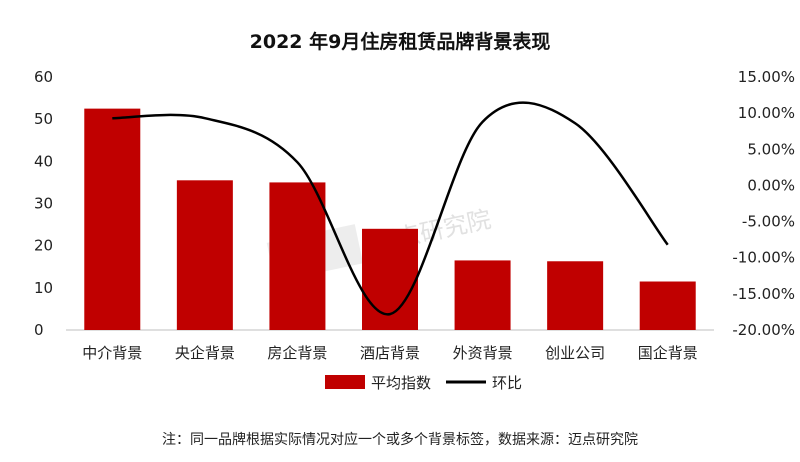  What do you see at coordinates (507, 383) in the screenshot?
I see `legend-label-line: 环比` at bounding box center [507, 383].